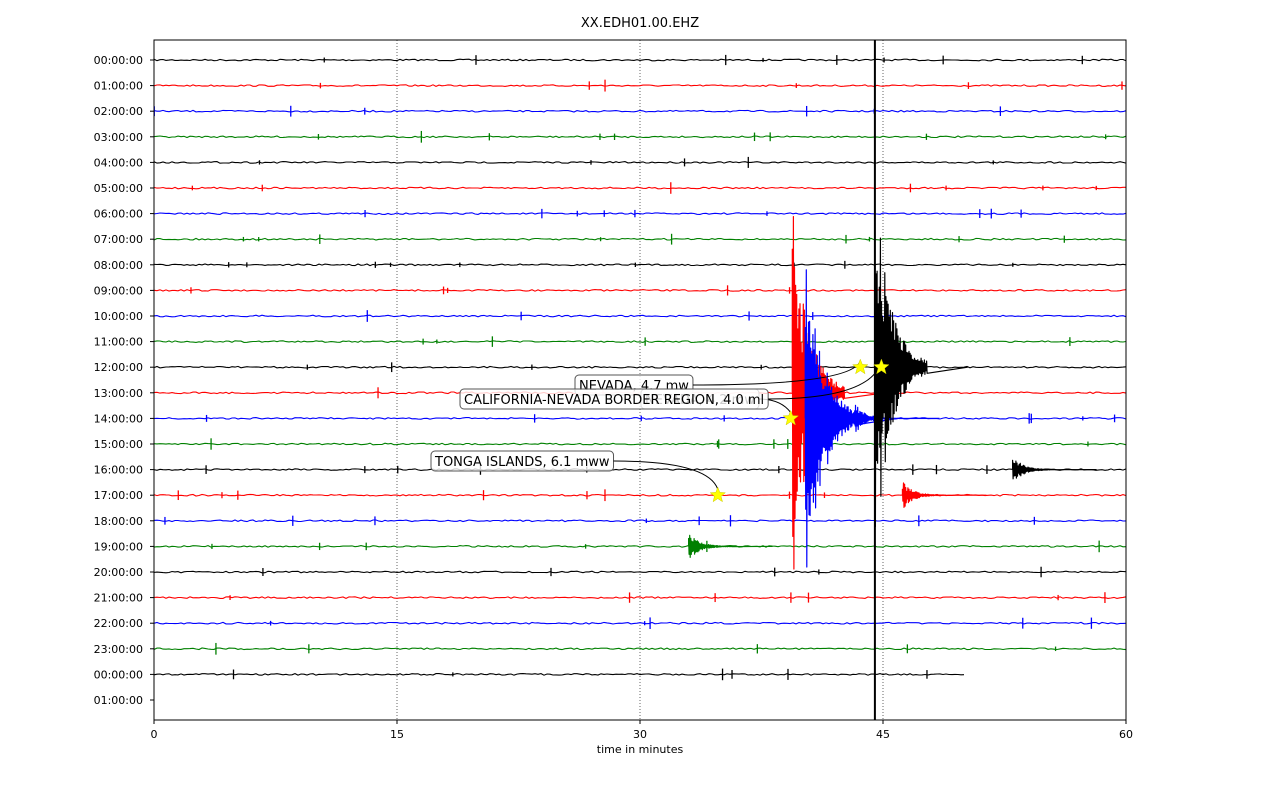 Image resolution: width=1280 pixels, height=800 pixels. I want to click on y-tick-label: 04:00:00, so click(118, 162).